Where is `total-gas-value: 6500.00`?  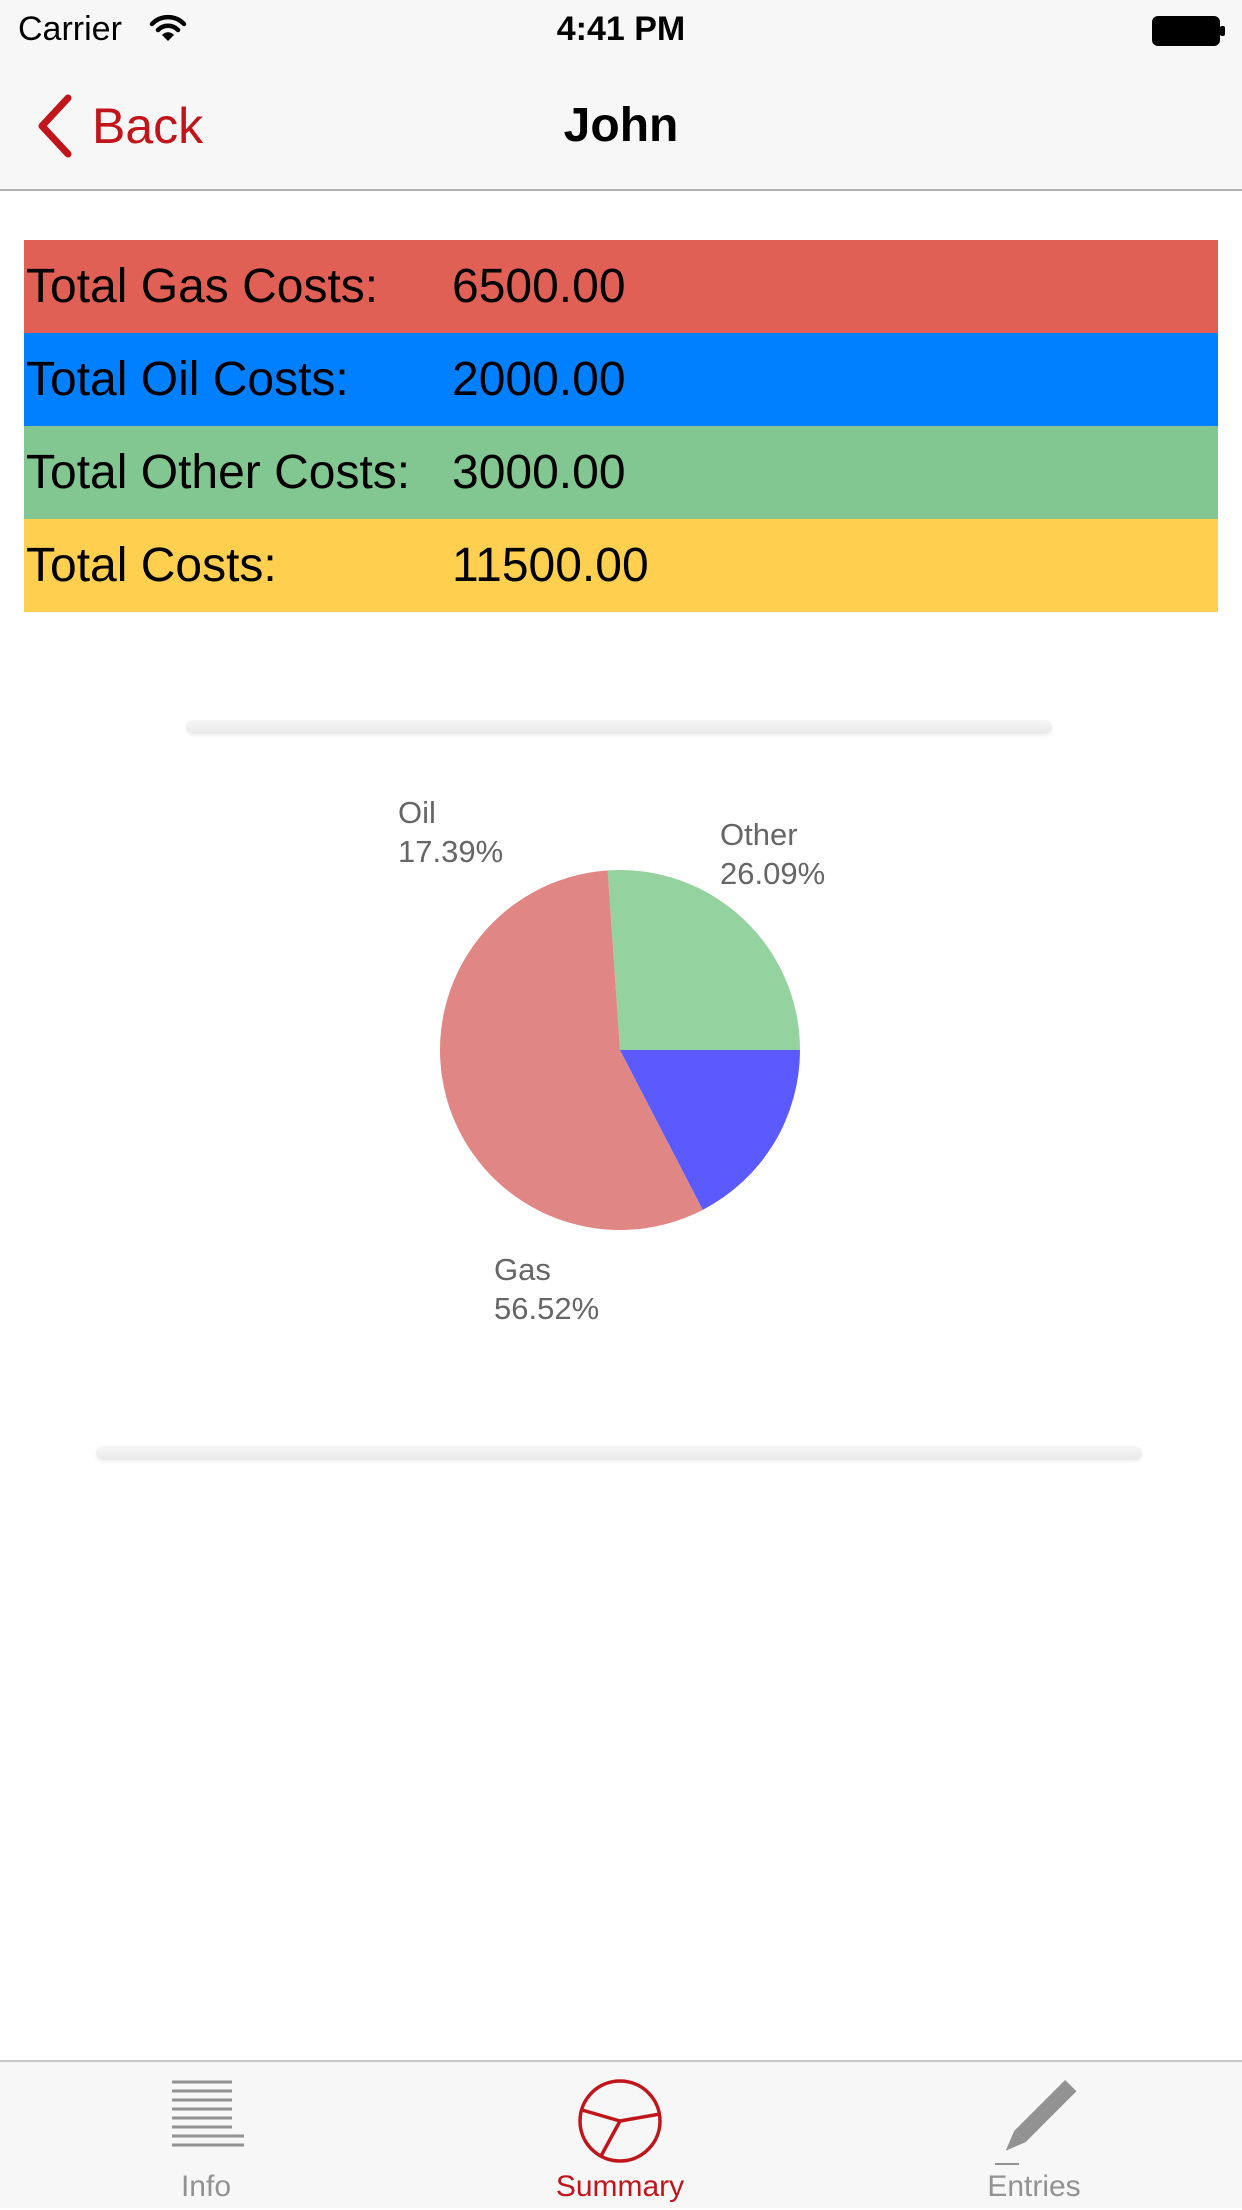 total-gas-value: 6500.00 is located at coordinates (539, 286).